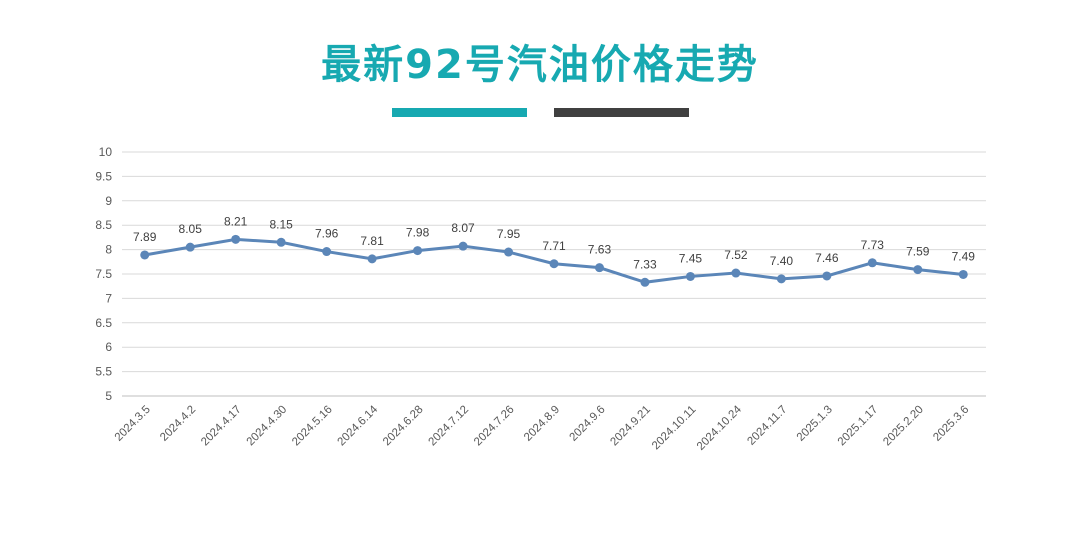 This screenshot has height=536, width=1080. Describe the element at coordinates (267, 426) in the screenshot. I see `x-tick-label: 2024.4.30` at that location.